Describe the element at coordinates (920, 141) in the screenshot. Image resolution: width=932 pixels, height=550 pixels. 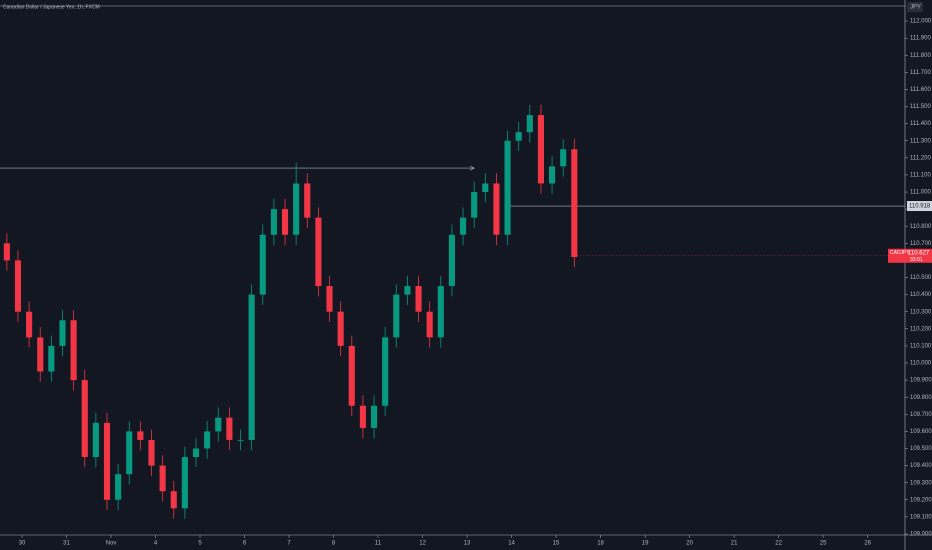
I see `y-tick-label: 111.300` at that location.